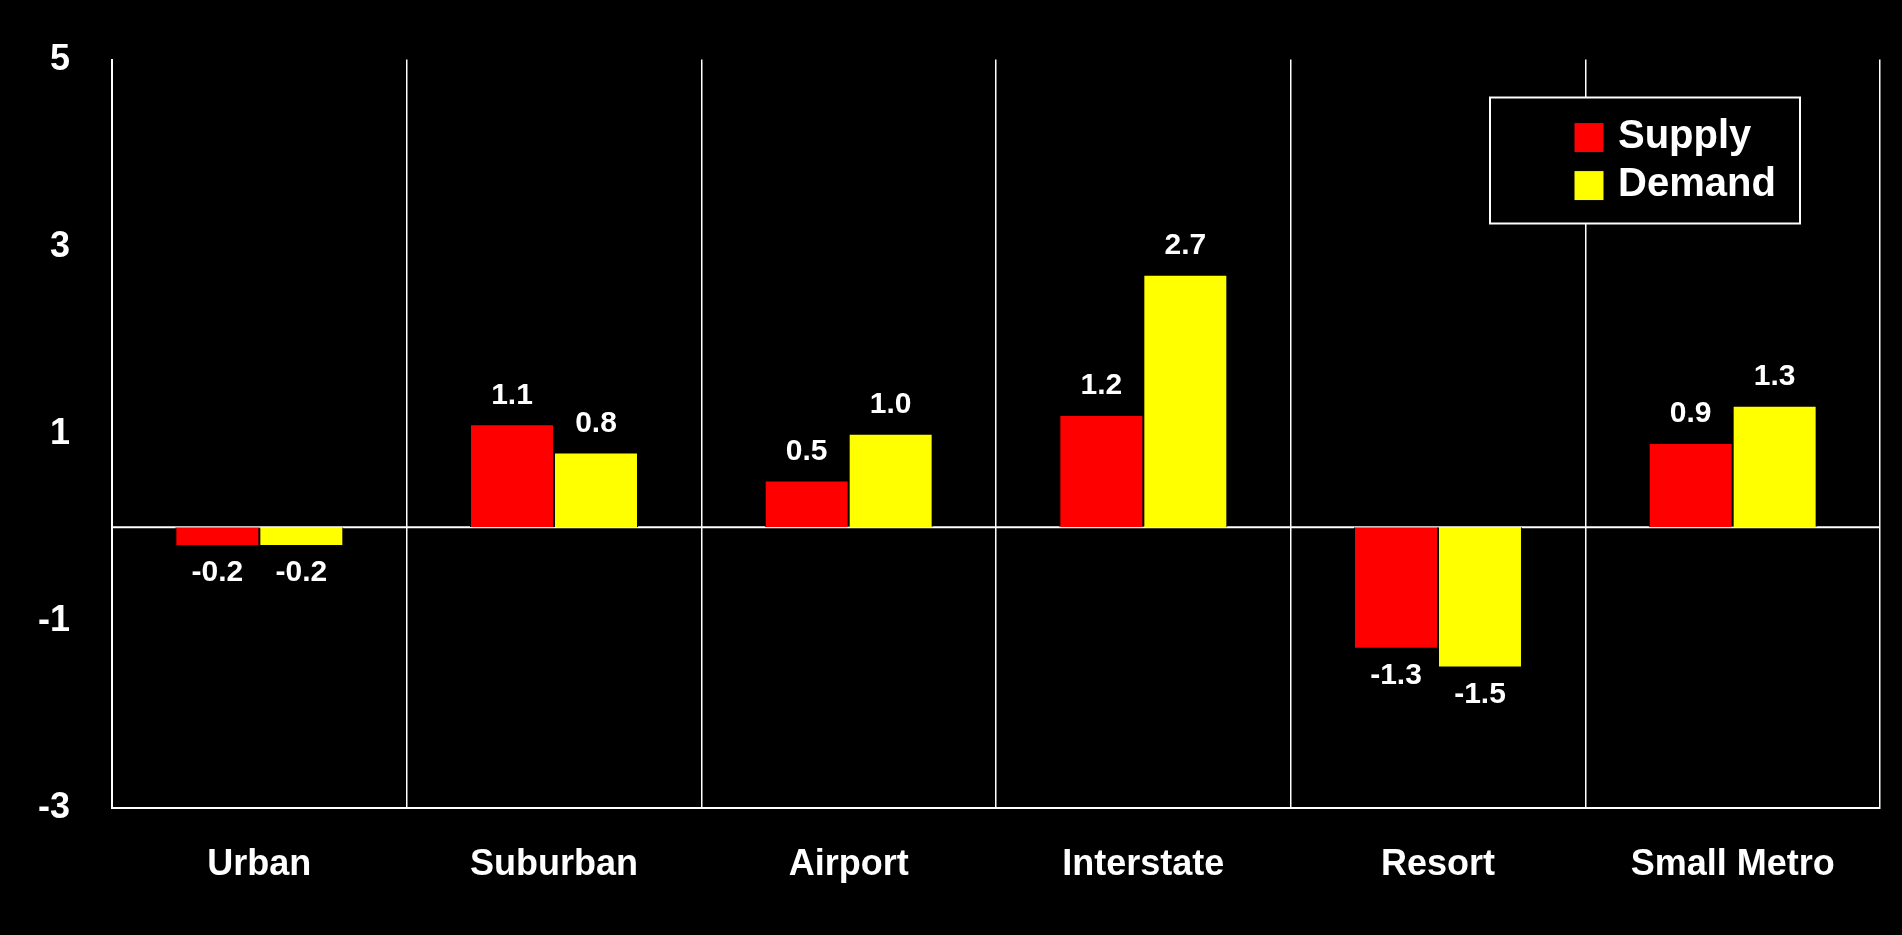 The width and height of the screenshot is (1902, 935). Describe the element at coordinates (1774, 374) in the screenshot. I see `data-label: 1.3` at that location.